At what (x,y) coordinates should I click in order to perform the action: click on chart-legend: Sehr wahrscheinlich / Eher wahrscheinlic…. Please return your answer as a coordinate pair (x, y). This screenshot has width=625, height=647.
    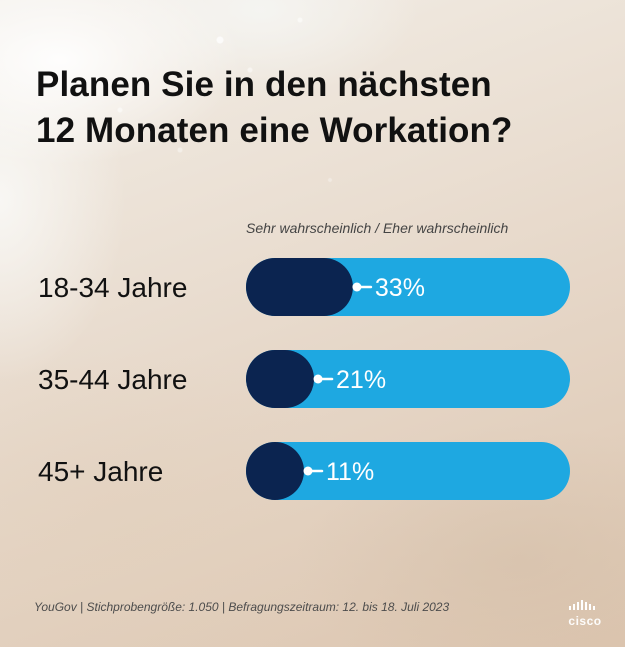
    Looking at the image, I should click on (377, 228).